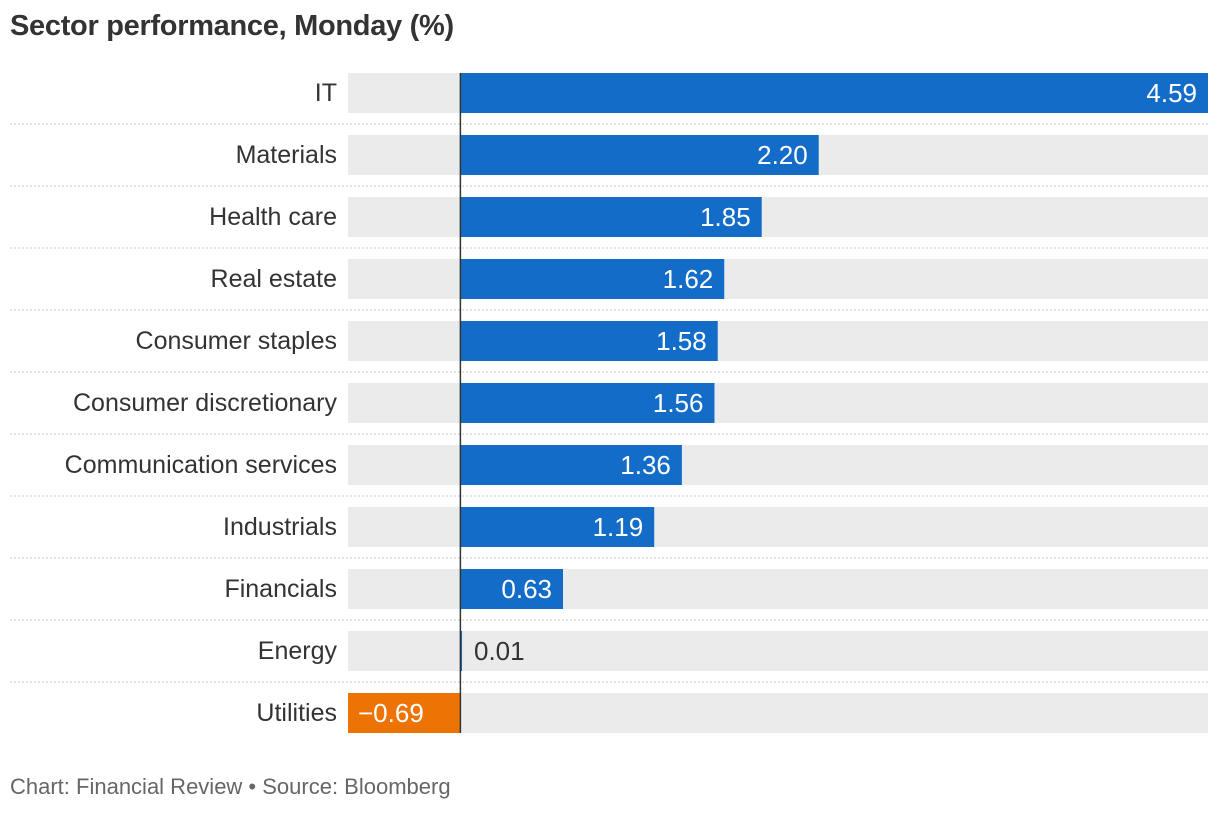 This screenshot has width=1220, height=814. Describe the element at coordinates (296, 713) in the screenshot. I see `category-label: Utilities` at that location.